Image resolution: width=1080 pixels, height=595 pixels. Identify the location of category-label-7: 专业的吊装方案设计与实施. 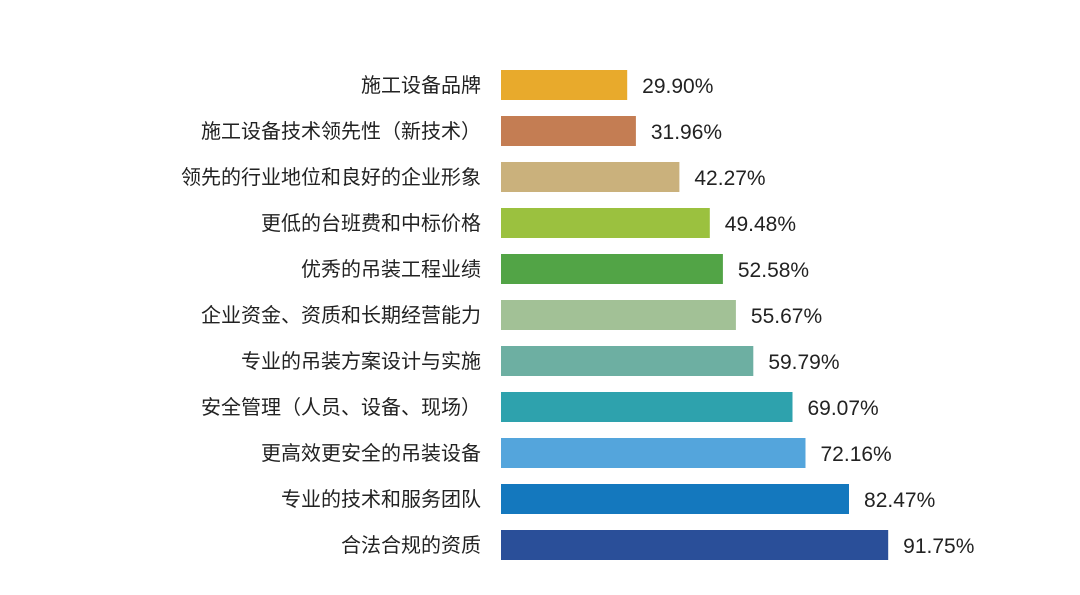
(361, 361).